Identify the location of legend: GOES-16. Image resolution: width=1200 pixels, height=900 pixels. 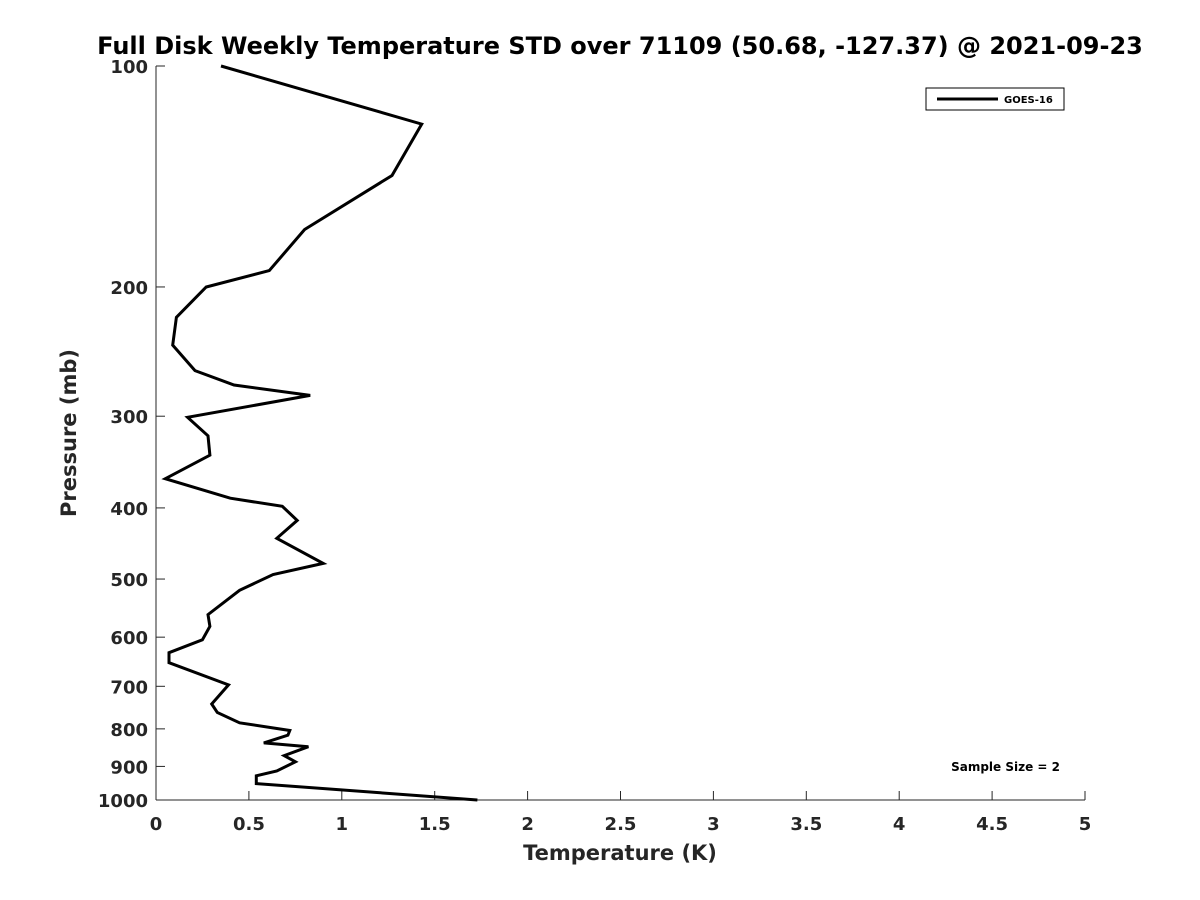
(995, 99).